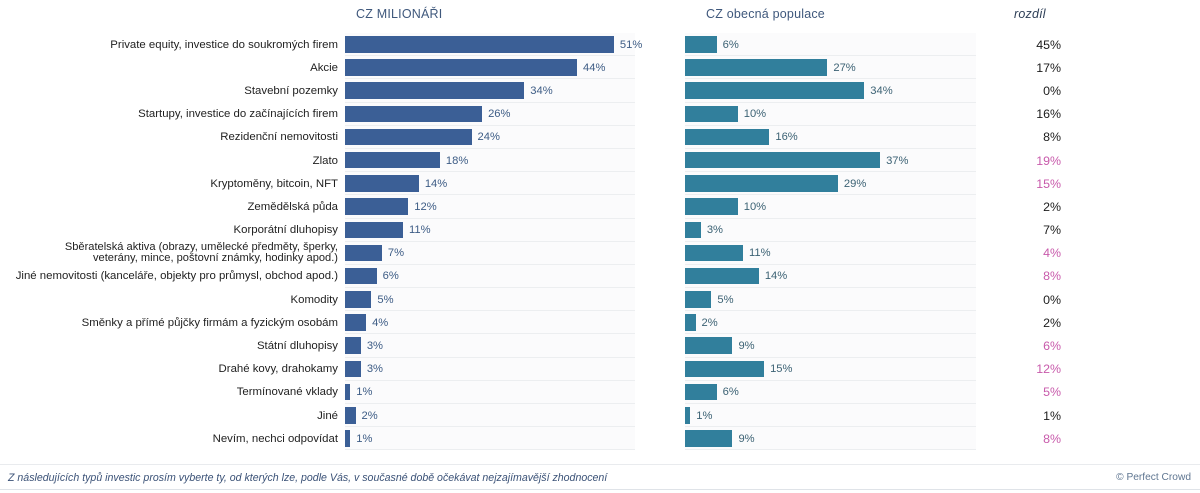 This screenshot has width=1200, height=493. What do you see at coordinates (292, 206) in the screenshot?
I see `category-label: Zemědělská půda` at bounding box center [292, 206].